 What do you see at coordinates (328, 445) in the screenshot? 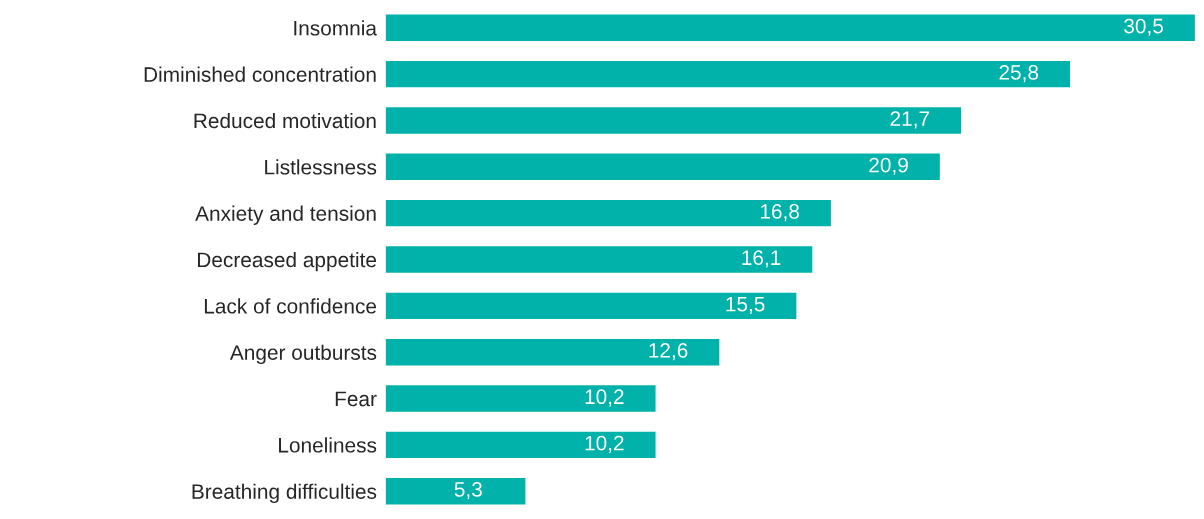
I see `y-tick-label: Loneliness` at bounding box center [328, 445].